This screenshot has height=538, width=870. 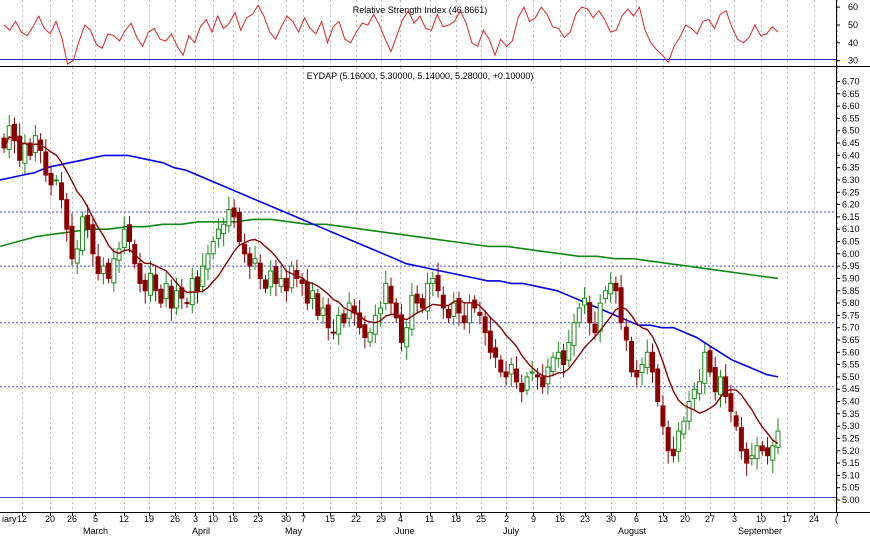 What do you see at coordinates (330, 519) in the screenshot?
I see `x-tick-label: 15` at bounding box center [330, 519].